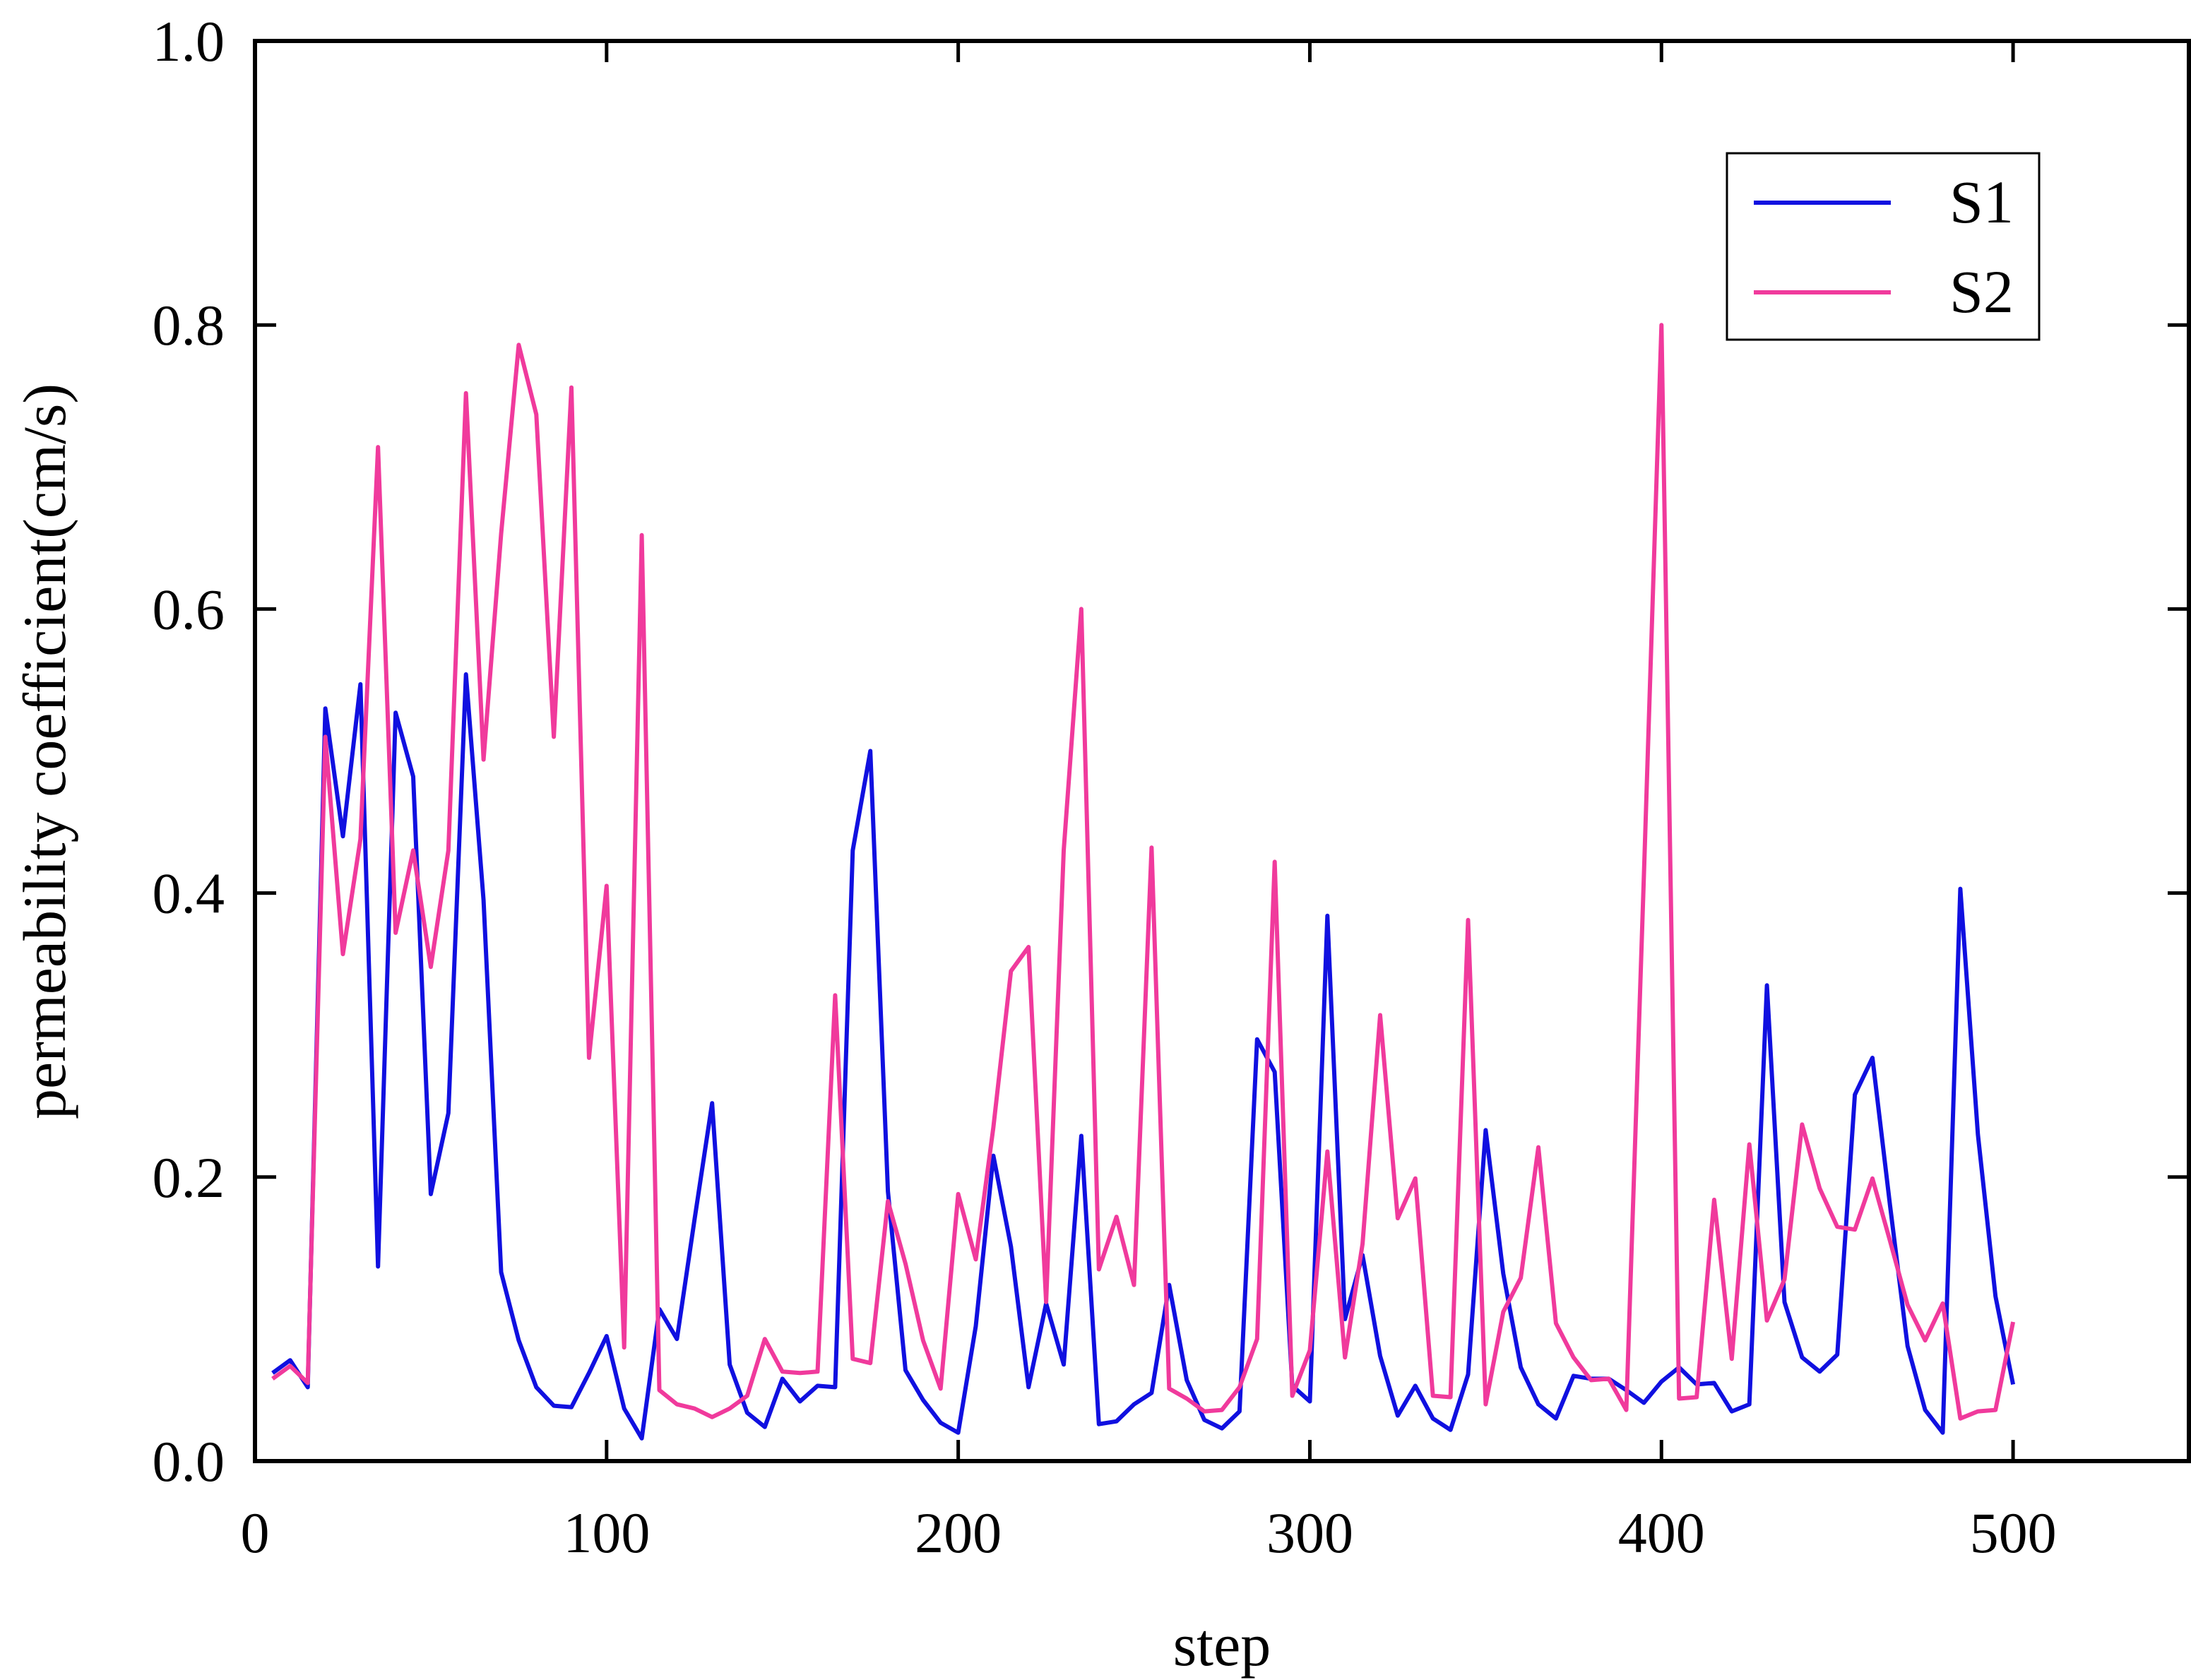 This screenshot has height=1680, width=2191. Describe the element at coordinates (1661, 1533) in the screenshot. I see `x-tick-label: 400` at that location.